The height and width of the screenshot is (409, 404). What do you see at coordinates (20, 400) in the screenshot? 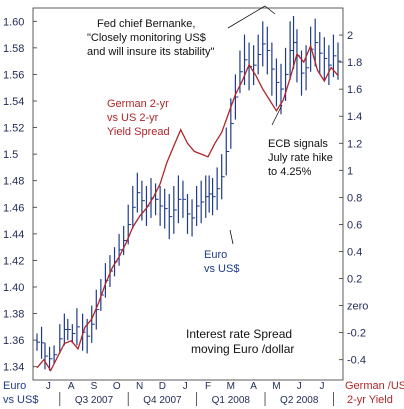
I see `left-axis-label-line2: vs US$` at bounding box center [20, 400].